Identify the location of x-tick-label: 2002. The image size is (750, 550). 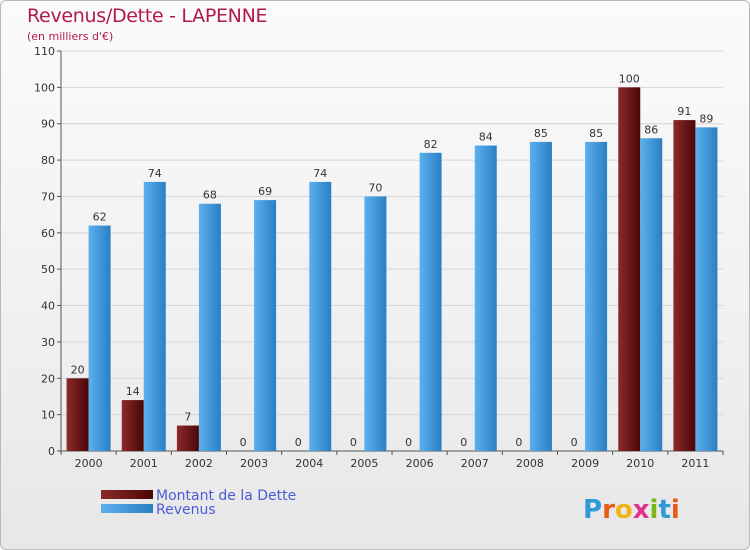
(199, 463).